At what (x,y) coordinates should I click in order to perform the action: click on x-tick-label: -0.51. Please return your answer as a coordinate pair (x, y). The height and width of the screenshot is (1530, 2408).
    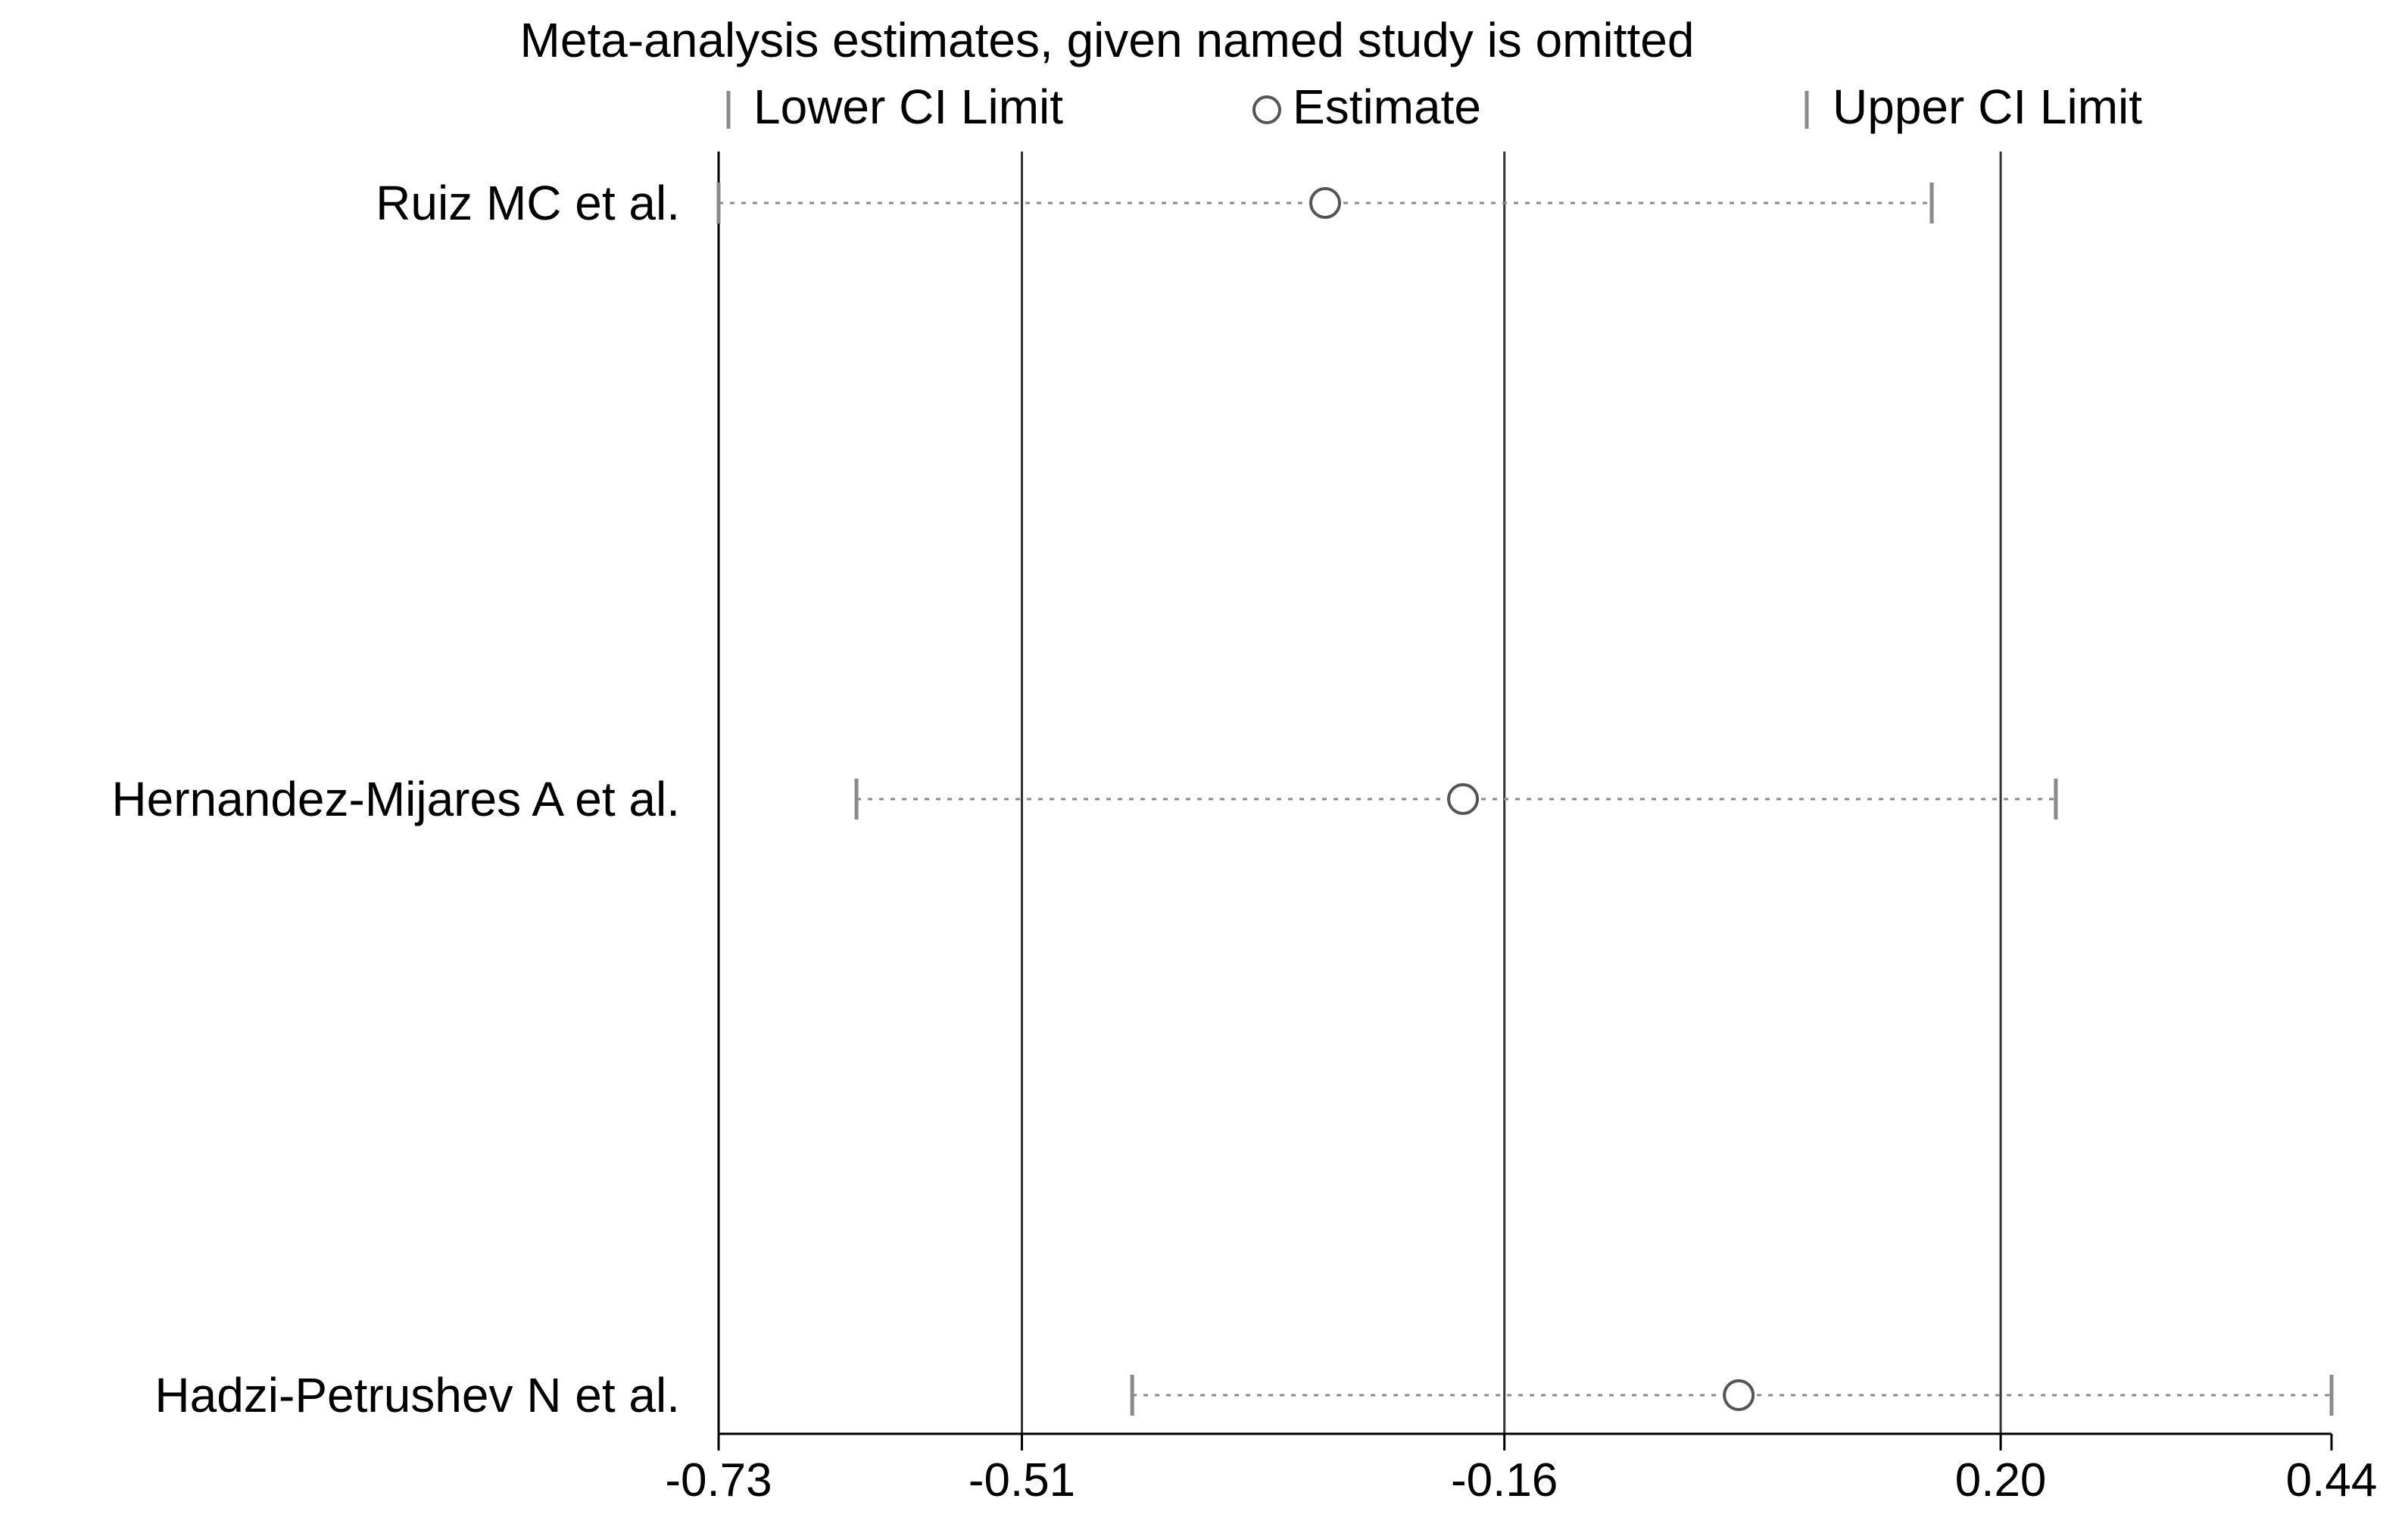
    Looking at the image, I should click on (1022, 1480).